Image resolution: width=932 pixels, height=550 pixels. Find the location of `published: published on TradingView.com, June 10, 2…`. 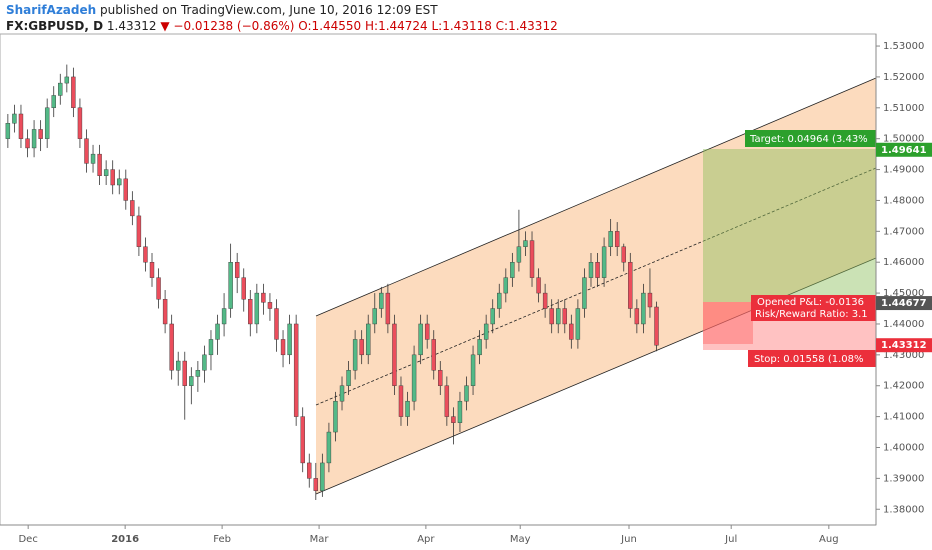

published: published on TradingView.com, June 10, 2… is located at coordinates (269, 10).